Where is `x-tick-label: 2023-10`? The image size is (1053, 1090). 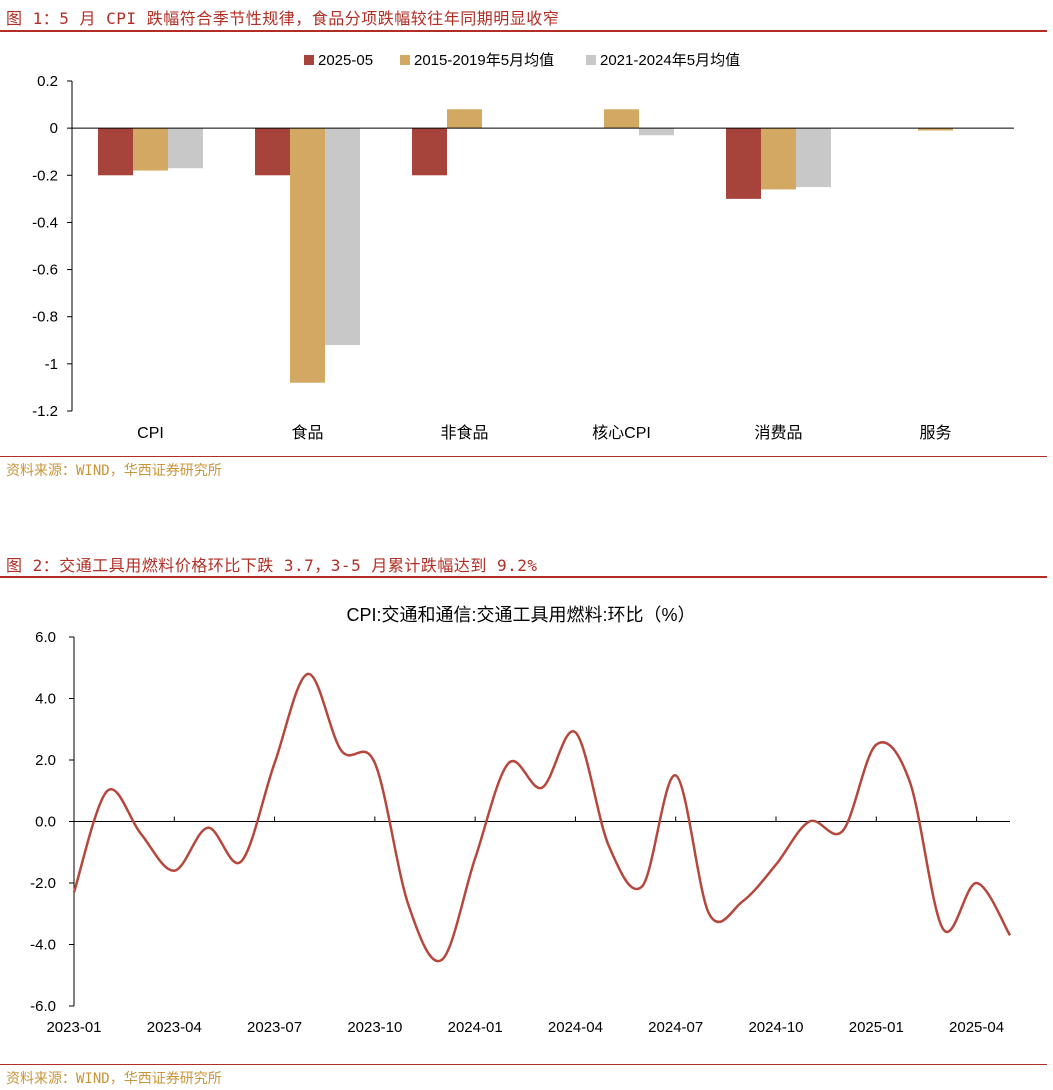
x-tick-label: 2023-10 is located at coordinates (374, 1027).